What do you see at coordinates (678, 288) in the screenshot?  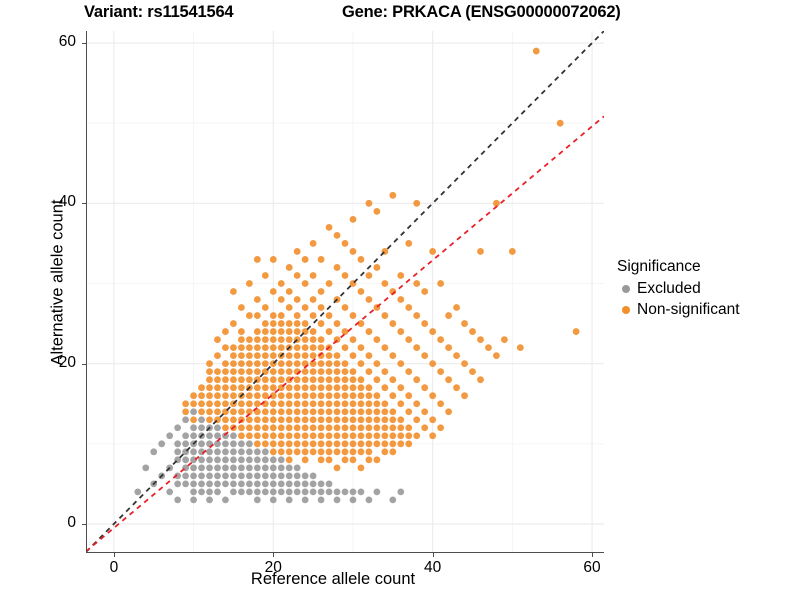 I see `legend-item-excluded: Excluded` at bounding box center [678, 288].